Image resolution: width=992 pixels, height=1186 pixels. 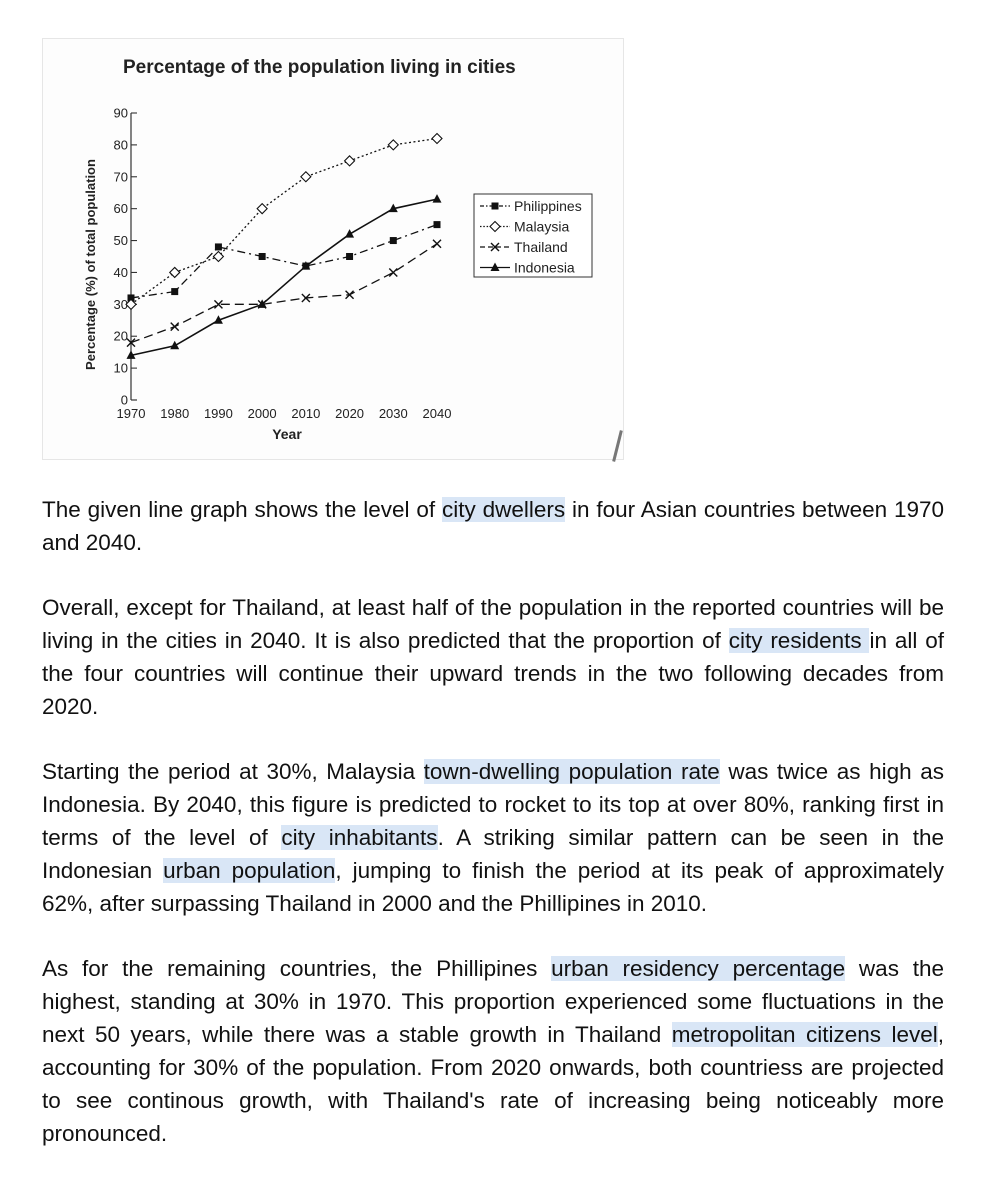 I want to click on series-line-malaysia, so click(x=284, y=221).